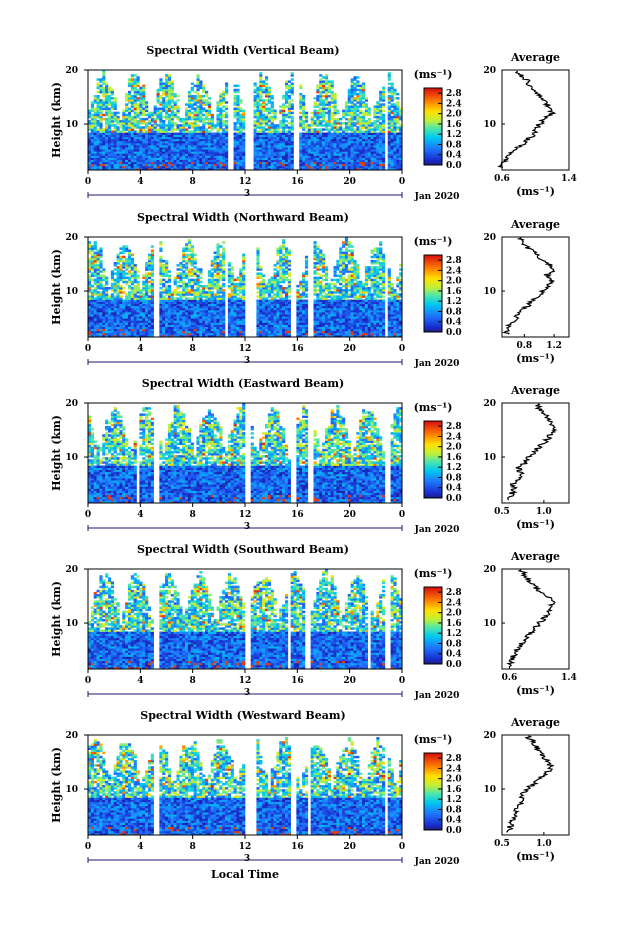  I want to click on colorbar-band, so click(433, 112).